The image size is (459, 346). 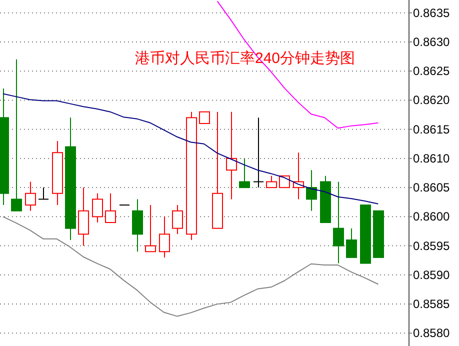 What do you see at coordinates (431, 13) in the screenshot?
I see `y-tick-label: 0.8635` at bounding box center [431, 13].